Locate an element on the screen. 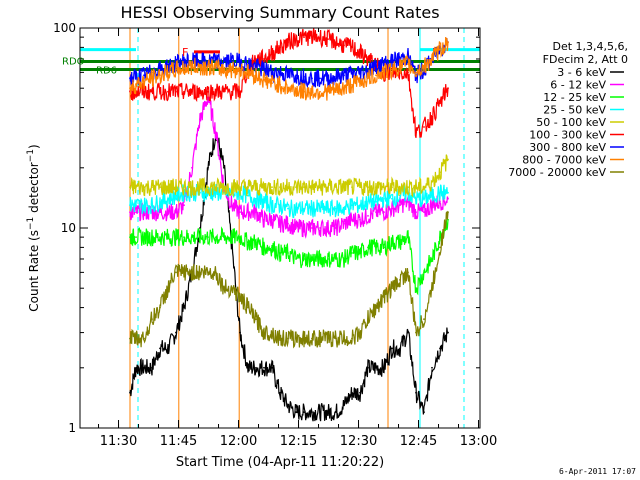 This screenshot has width=640, height=480. series-7000-20000-kev is located at coordinates (289, 279).